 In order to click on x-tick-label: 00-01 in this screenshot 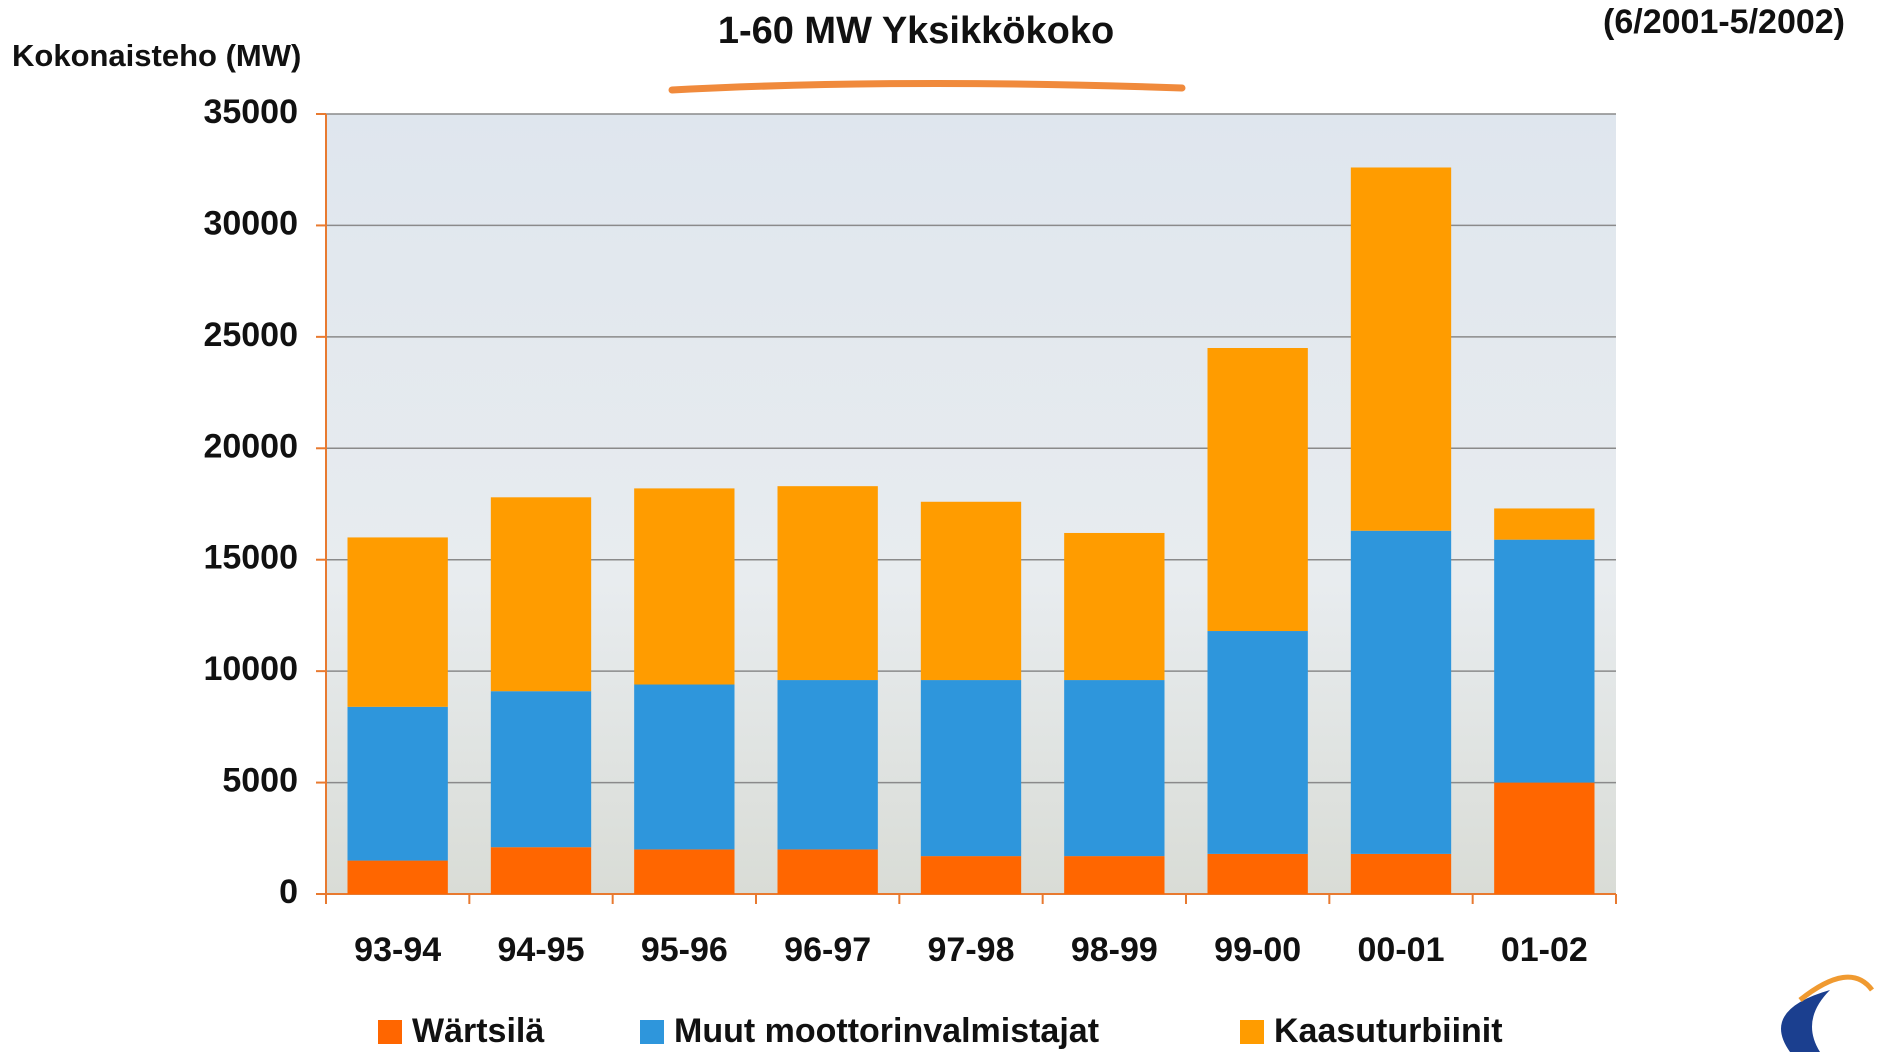, I will do `click(1401, 950)`.